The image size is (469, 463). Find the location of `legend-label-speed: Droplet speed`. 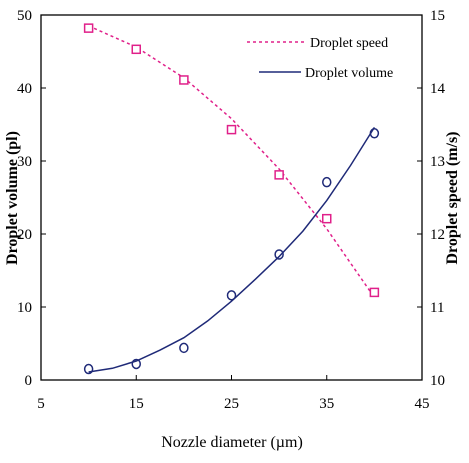

legend-label-speed: Droplet speed is located at coordinates (349, 43).